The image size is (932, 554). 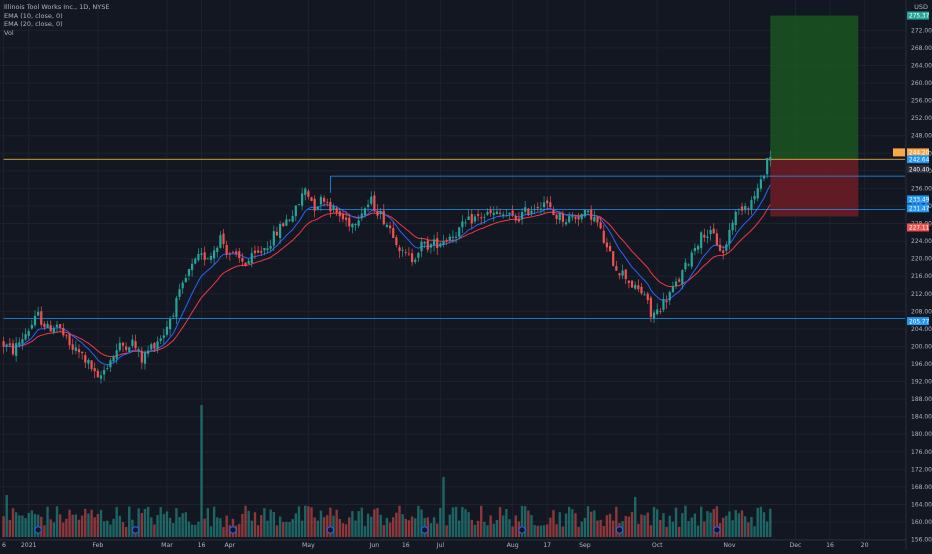 I want to click on price-label: 227.11, so click(x=919, y=229).